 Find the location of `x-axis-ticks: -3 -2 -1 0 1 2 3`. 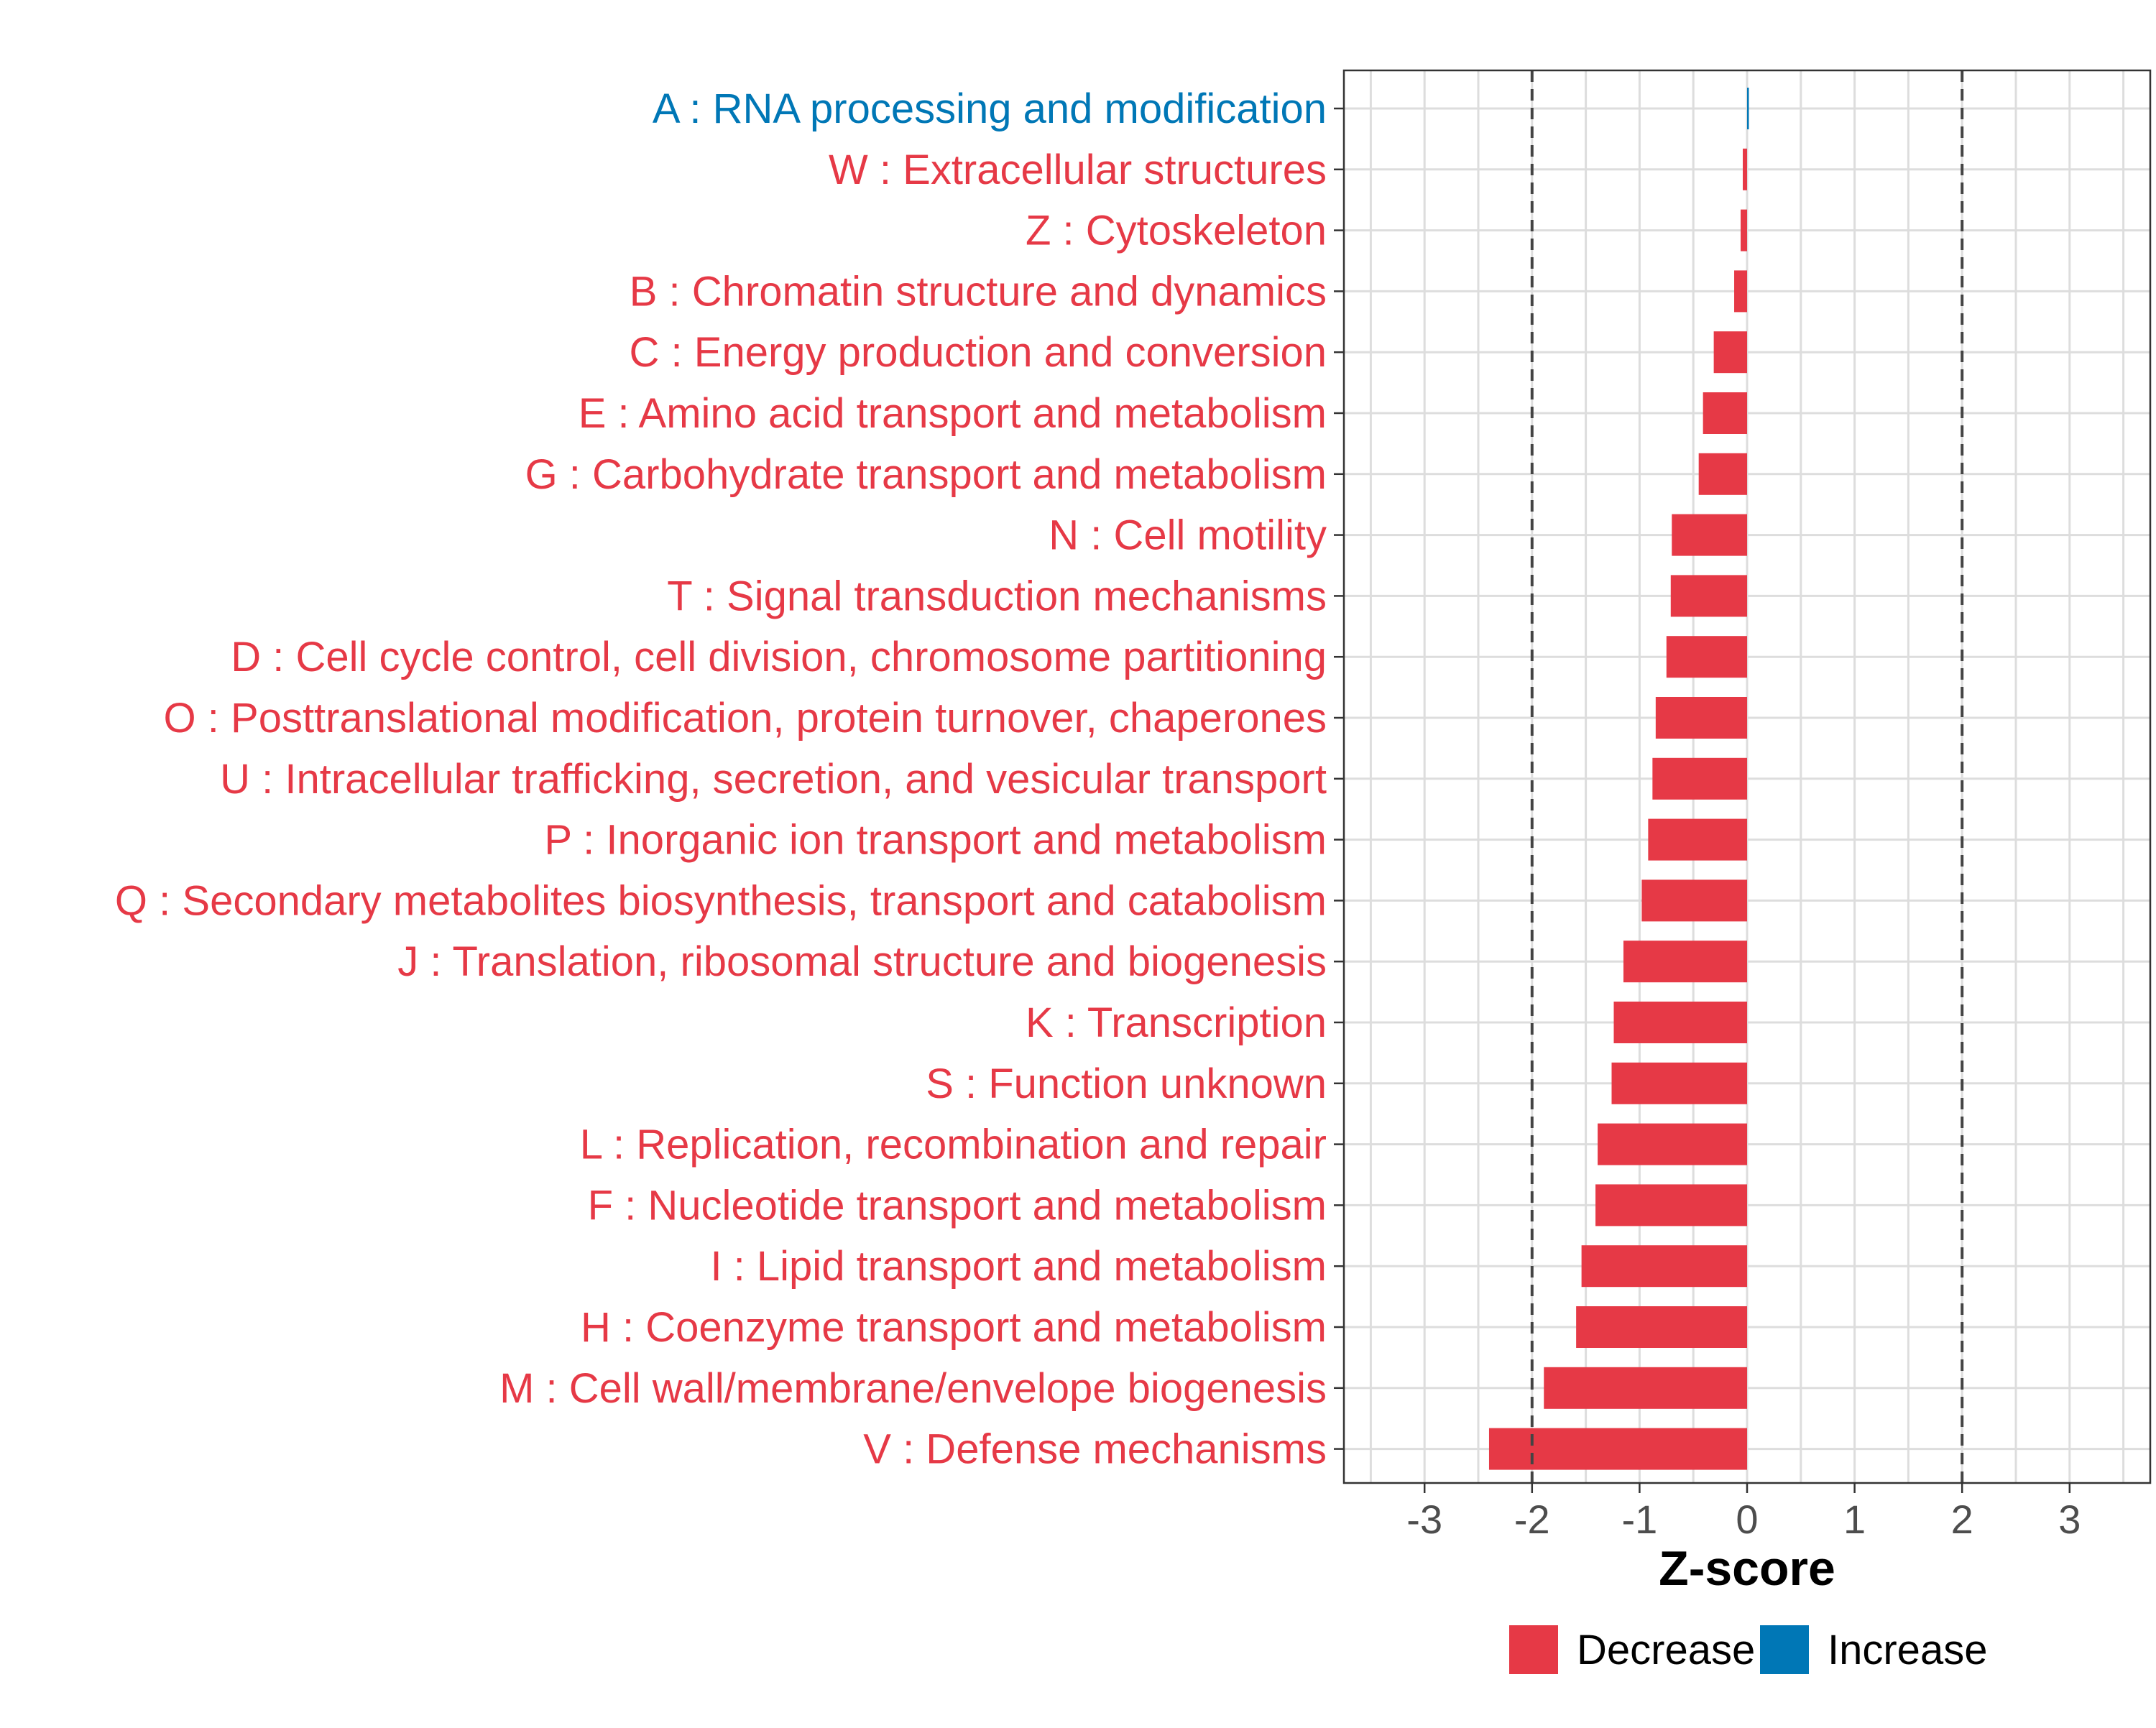

x-axis-ticks: -3 -2 -1 0 1 2 3 is located at coordinates (1744, 1513).